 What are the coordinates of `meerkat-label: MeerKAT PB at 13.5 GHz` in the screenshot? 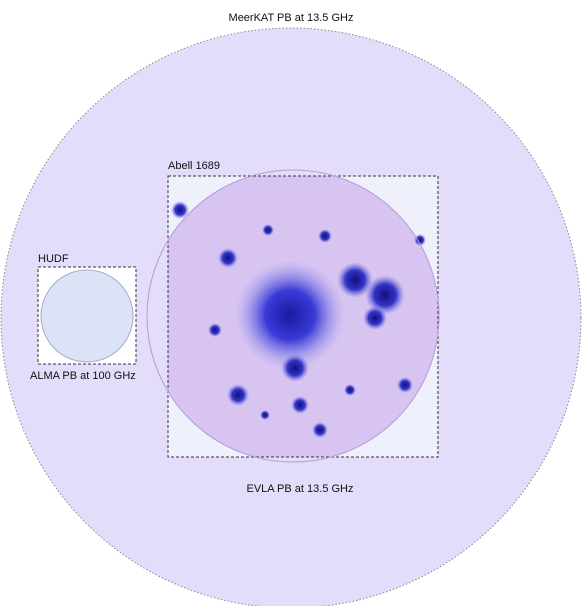 It's located at (291, 18).